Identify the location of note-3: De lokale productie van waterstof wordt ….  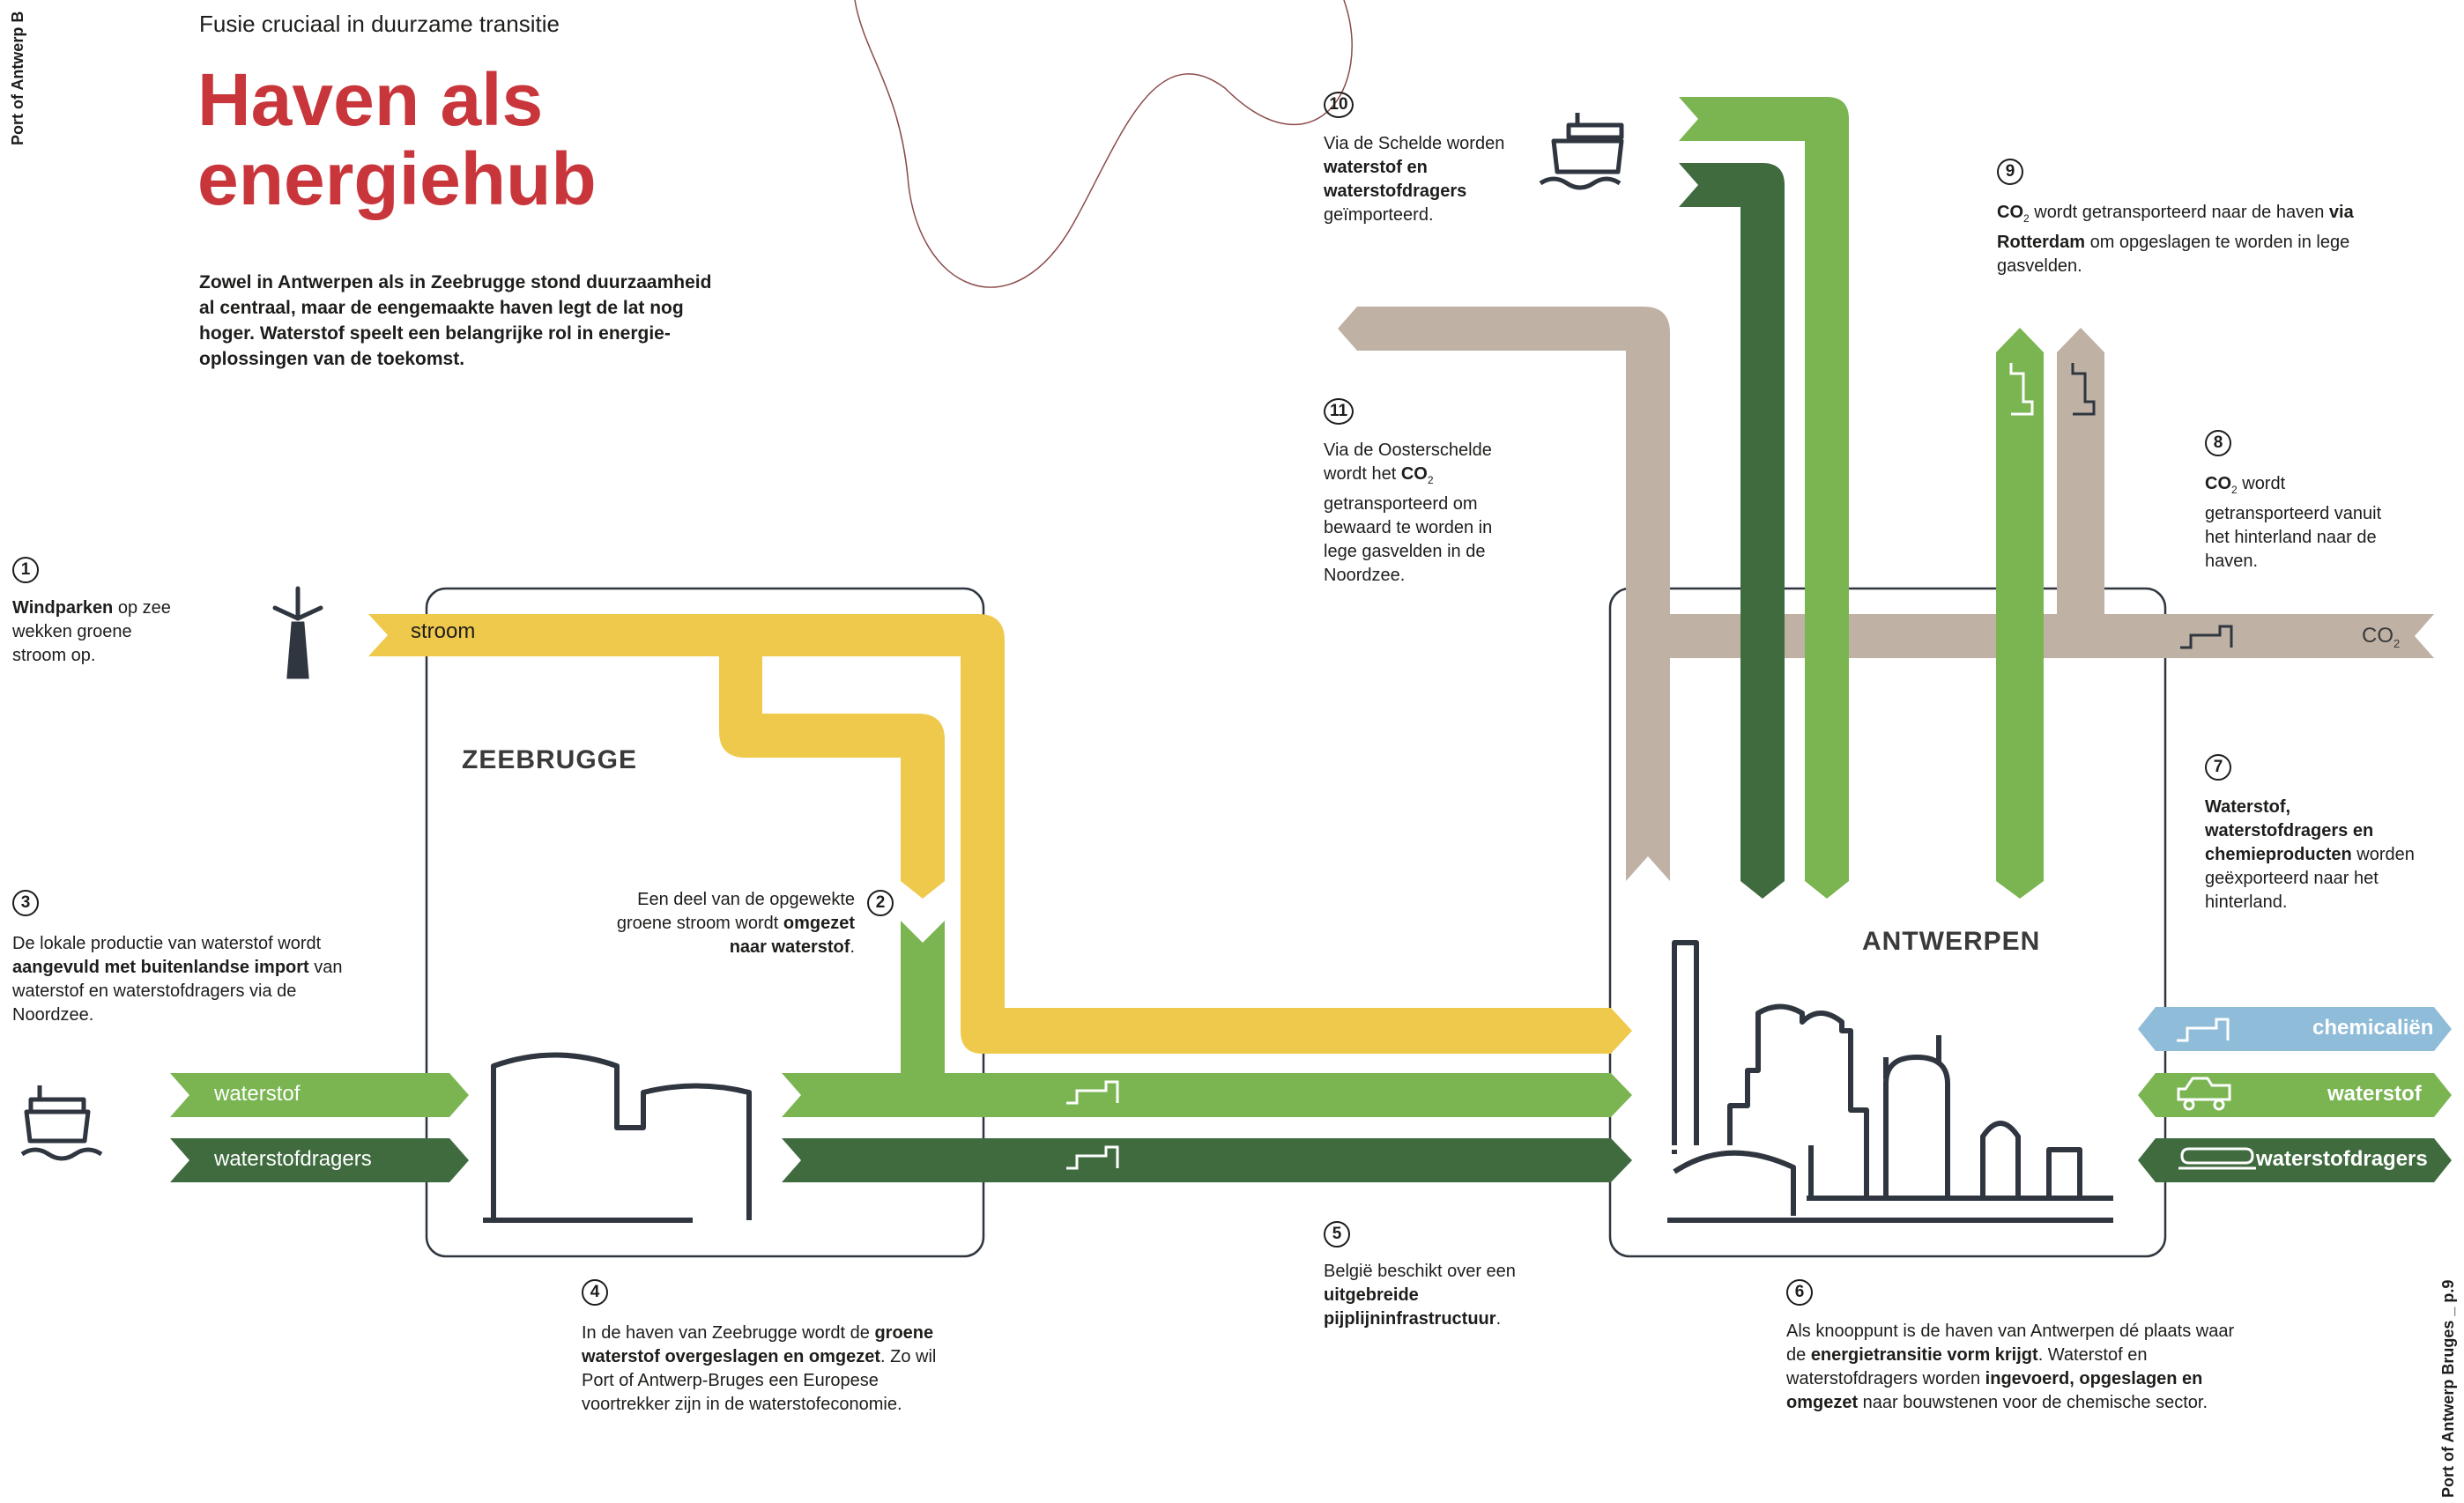
(188, 979).